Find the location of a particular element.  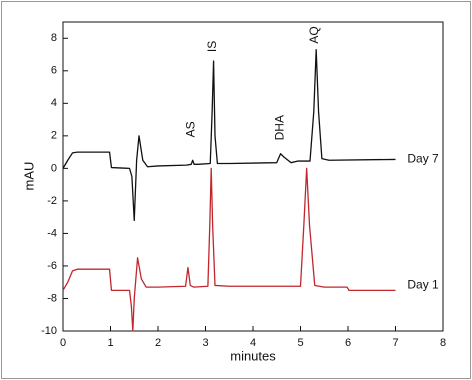

y-tick-label: 2 is located at coordinates (54, 136).